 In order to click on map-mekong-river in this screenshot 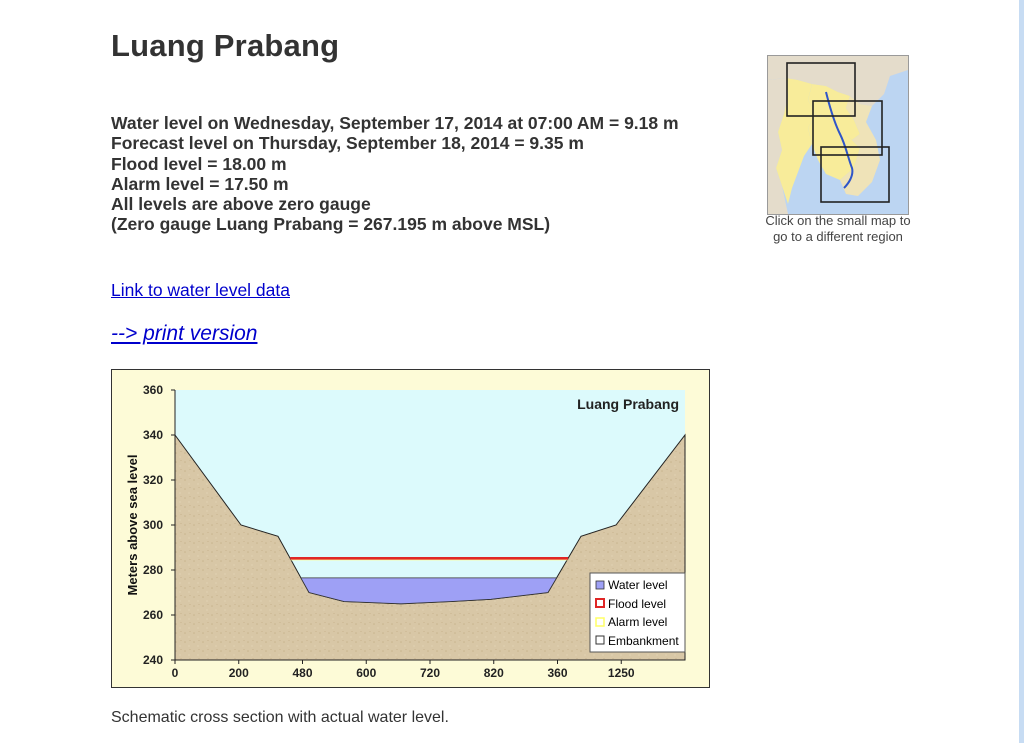, I will do `click(839, 140)`.